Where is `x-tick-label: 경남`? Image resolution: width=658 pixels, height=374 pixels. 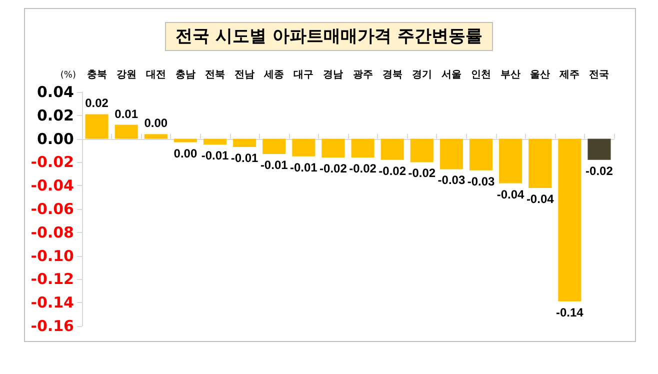 x-tick-label: 경남 is located at coordinates (333, 75).